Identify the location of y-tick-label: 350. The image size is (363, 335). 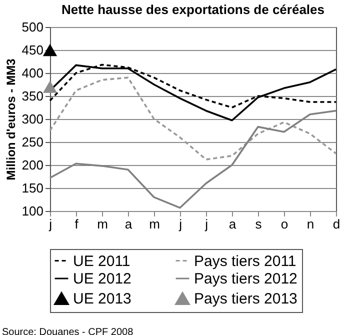
(33, 96).